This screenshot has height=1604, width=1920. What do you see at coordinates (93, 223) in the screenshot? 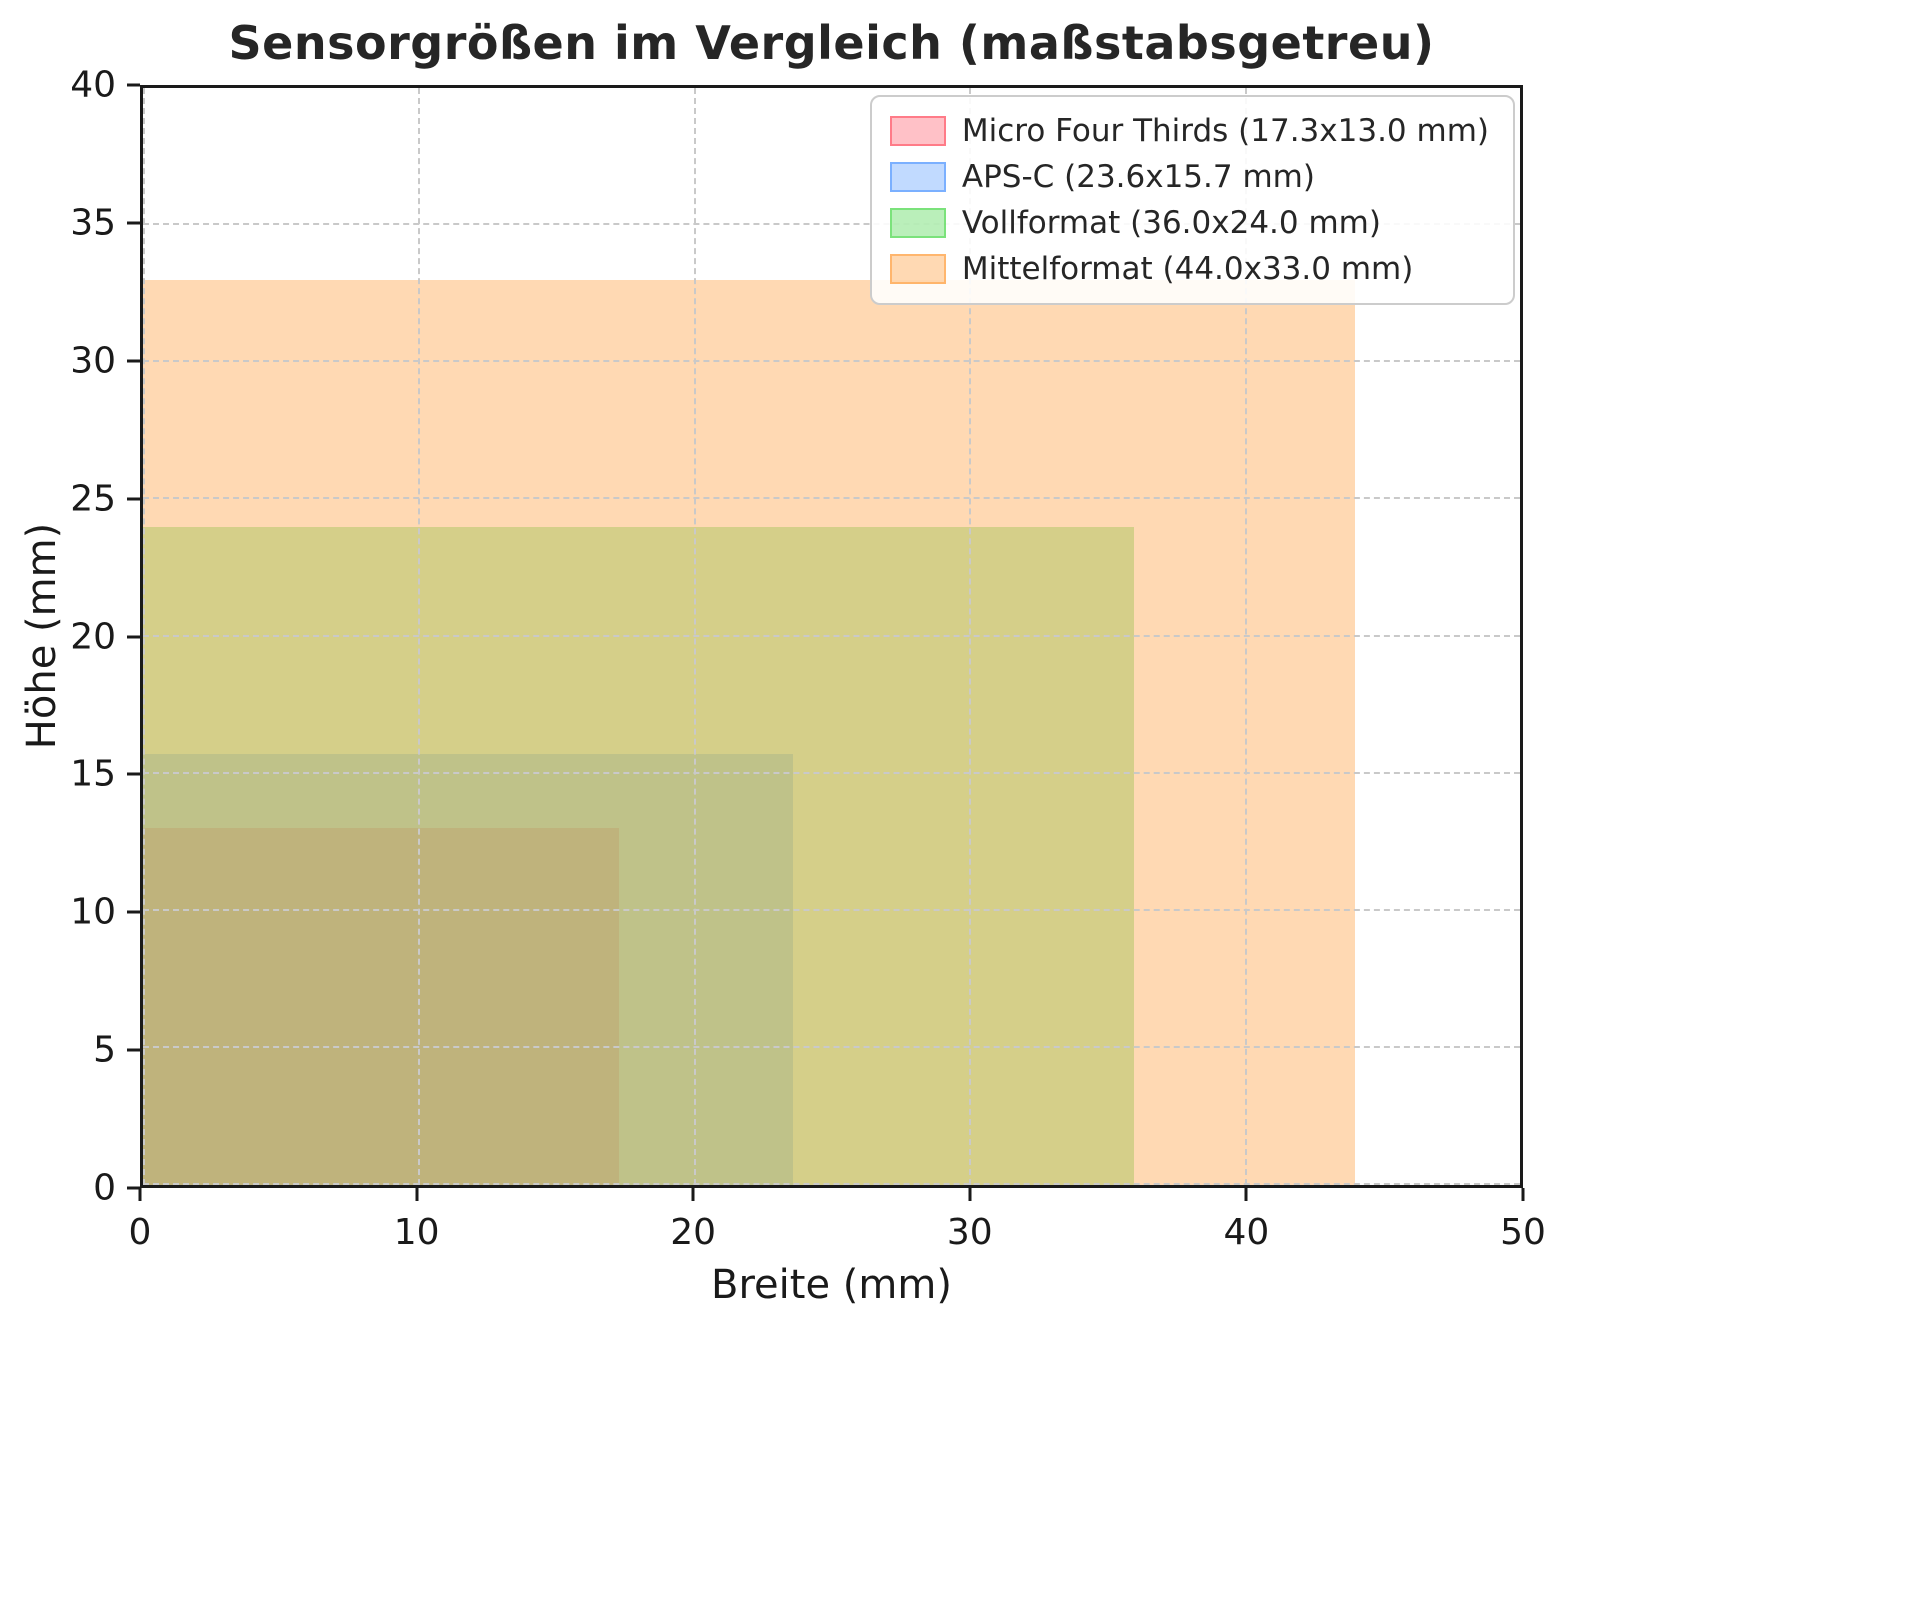
I see `y-tick-label-35: 35` at bounding box center [93, 223].